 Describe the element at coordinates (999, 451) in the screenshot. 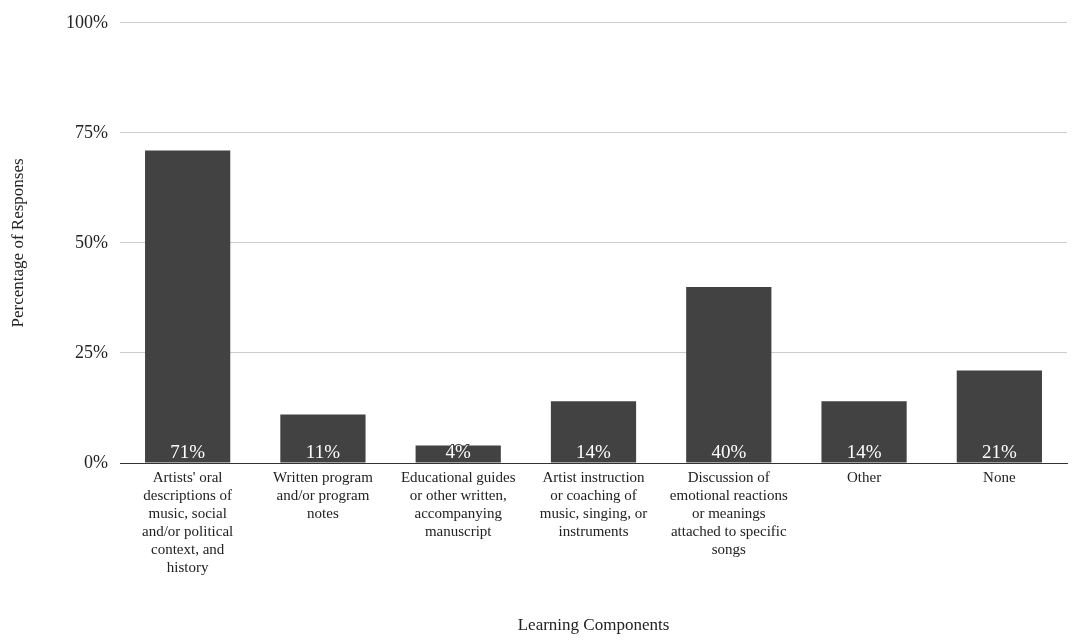

I see `data-label: 21%` at that location.